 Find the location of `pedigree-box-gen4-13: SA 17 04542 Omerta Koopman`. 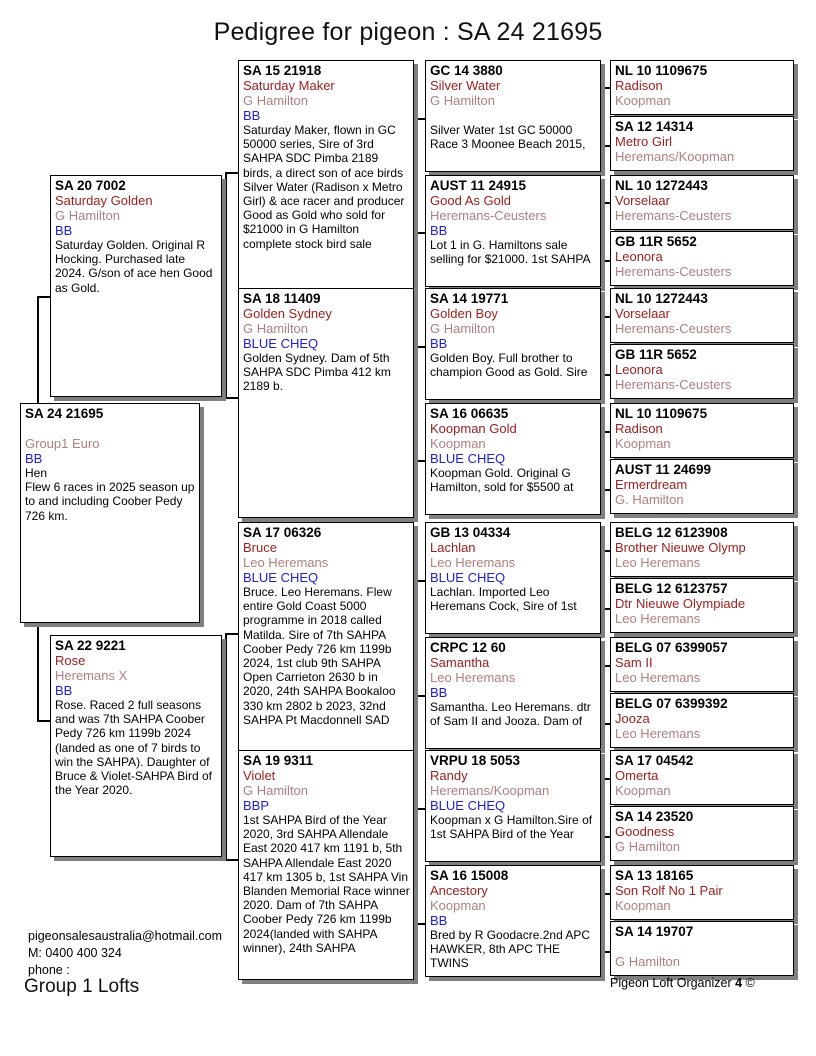

pedigree-box-gen4-13: SA 17 04542 Omerta Koopman is located at coordinates (702, 777).